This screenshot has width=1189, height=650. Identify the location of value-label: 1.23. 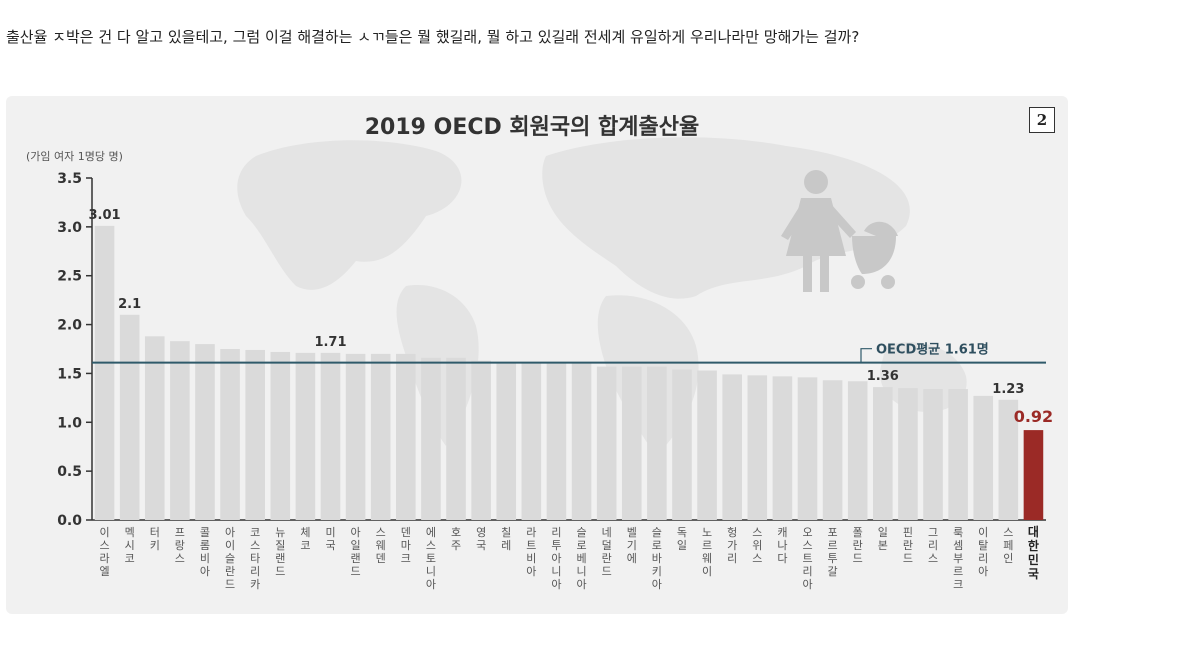
(1008, 389).